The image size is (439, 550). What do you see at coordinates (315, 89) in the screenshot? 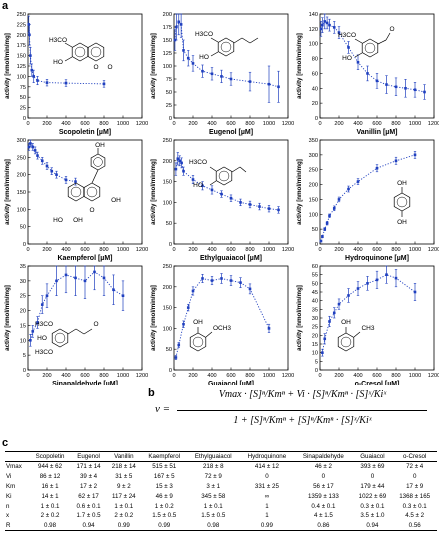
I see `y-tick-label: 40` at bounding box center [315, 89].